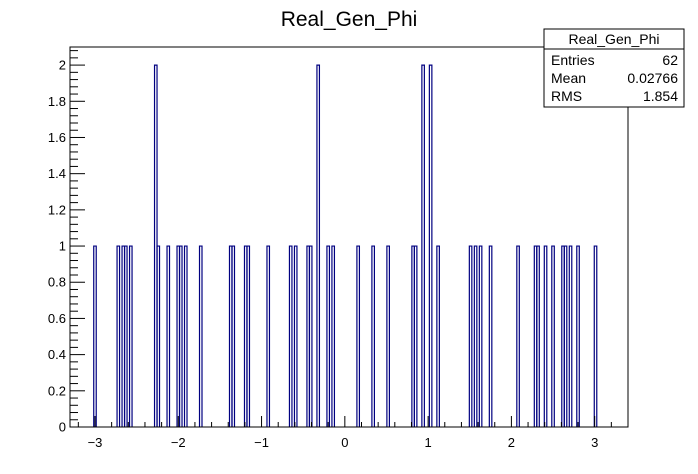 Image resolution: width=698 pixels, height=474 pixels. Describe the element at coordinates (349, 19) in the screenshot. I see `chart-title: Real_Gen_Phi` at that location.